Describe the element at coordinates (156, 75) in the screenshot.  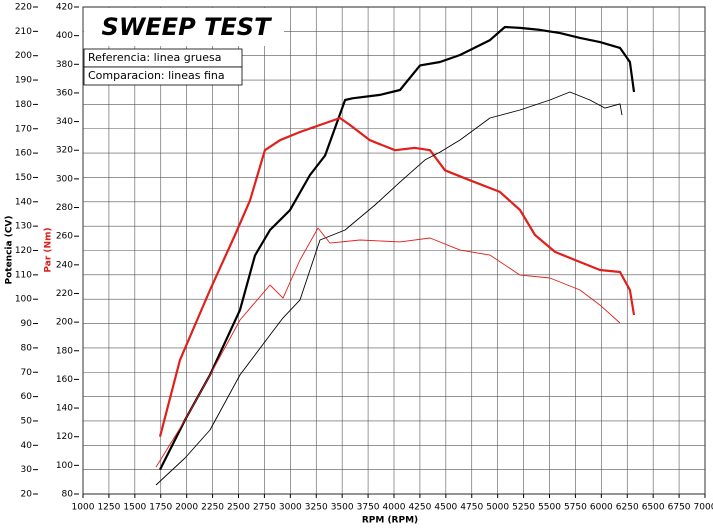
I see `legend-note: Comparacion: lineas fina` at that location.